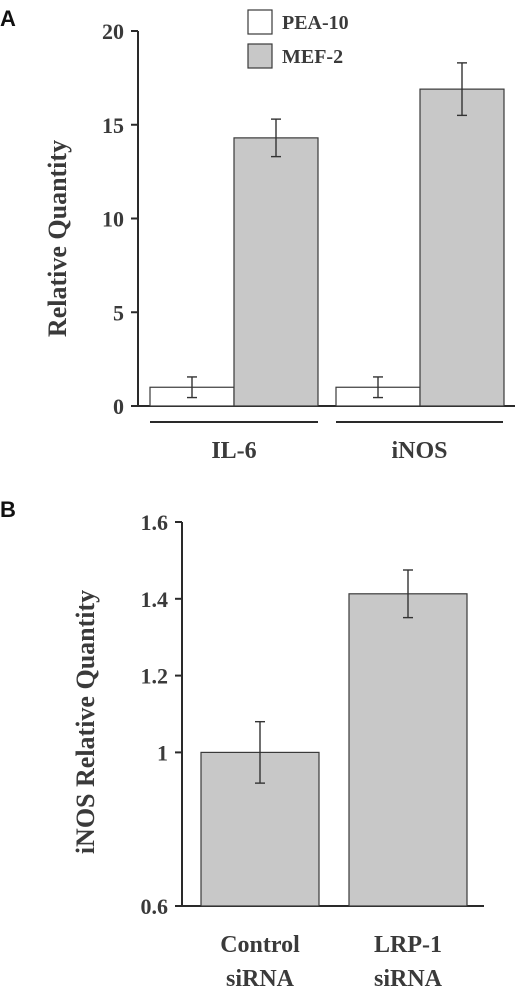 The image size is (520, 994). What do you see at coordinates (155, 906) in the screenshot?
I see `panel-b-y-tick-label: 0.6` at bounding box center [155, 906].